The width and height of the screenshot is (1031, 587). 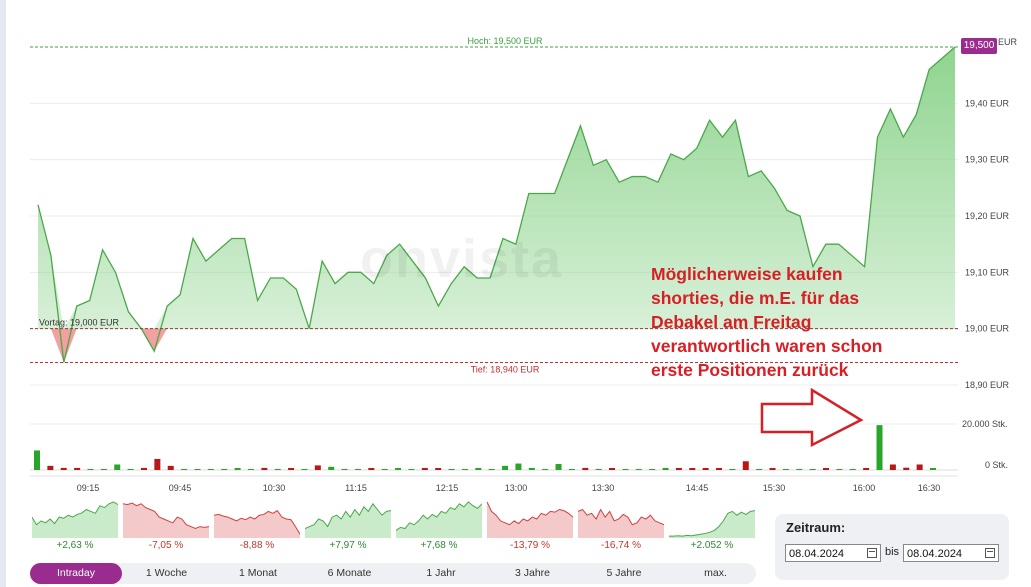 What do you see at coordinates (987, 272) in the screenshot?
I see `y-tick-label: 19,10 EUR` at bounding box center [987, 272].